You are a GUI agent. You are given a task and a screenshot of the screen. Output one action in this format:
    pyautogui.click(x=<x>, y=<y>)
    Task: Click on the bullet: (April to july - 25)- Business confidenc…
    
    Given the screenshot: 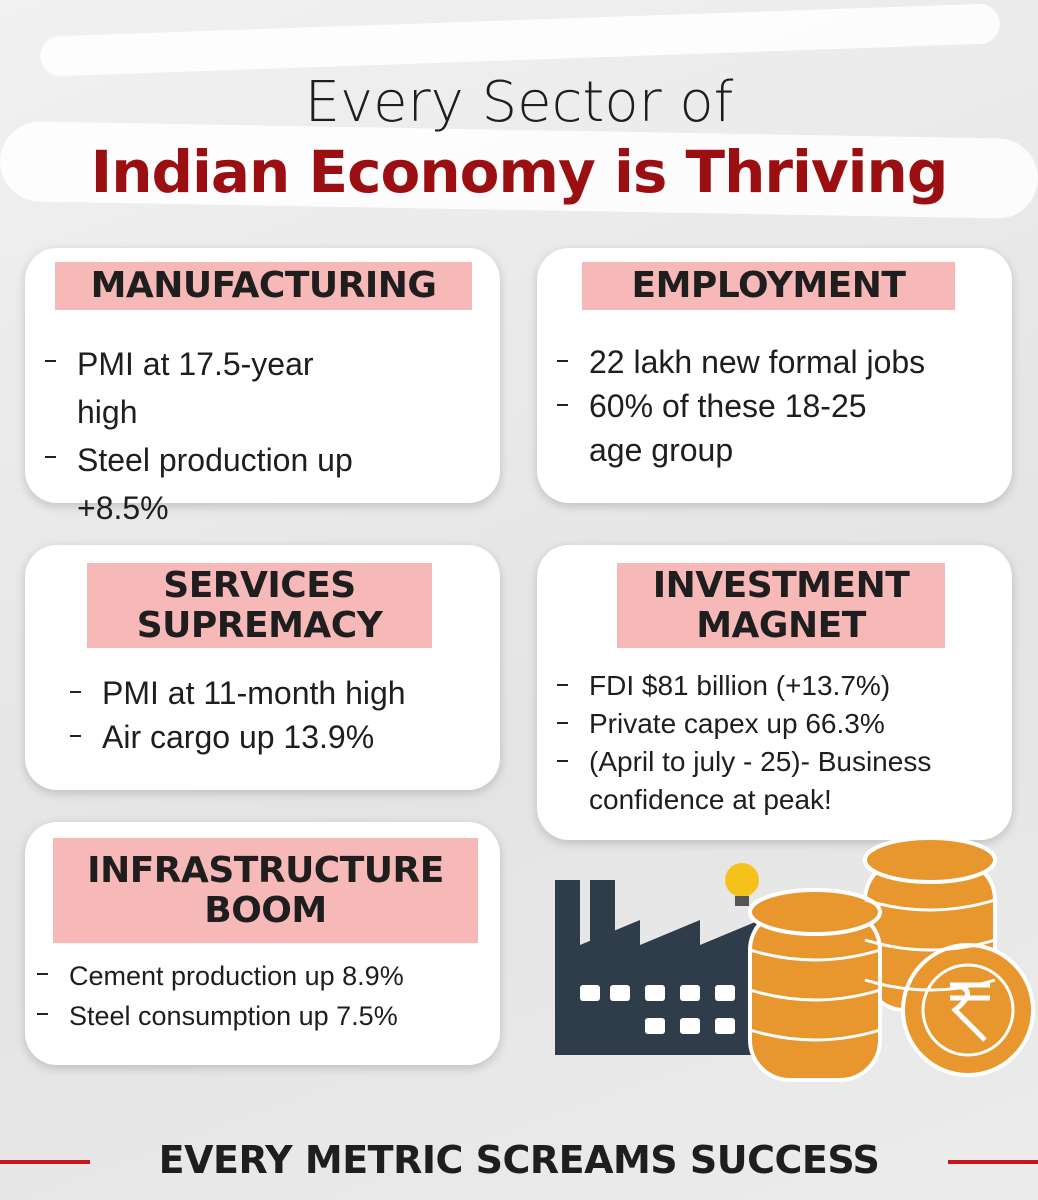 What is the action you would take?
    pyautogui.click(x=772, y=781)
    